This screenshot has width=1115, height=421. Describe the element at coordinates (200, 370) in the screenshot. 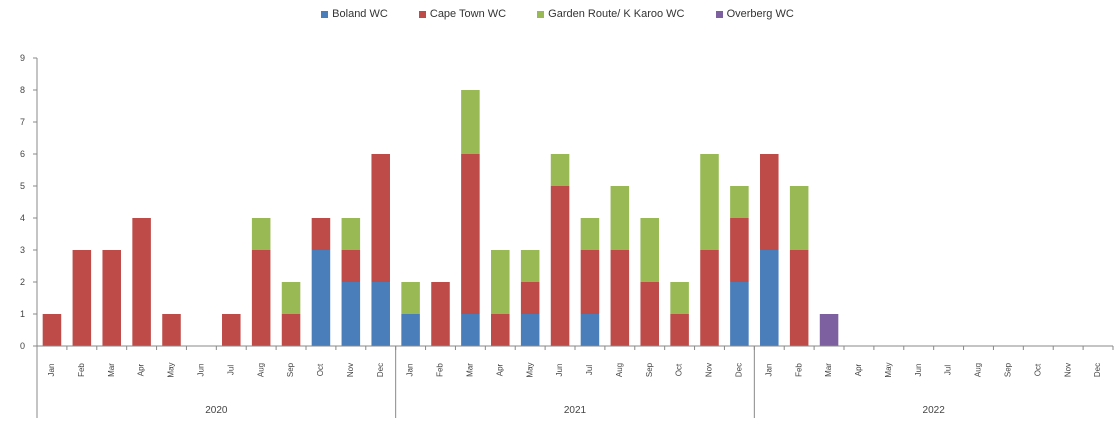

I see `x-tick-label-5: Jun` at that location.